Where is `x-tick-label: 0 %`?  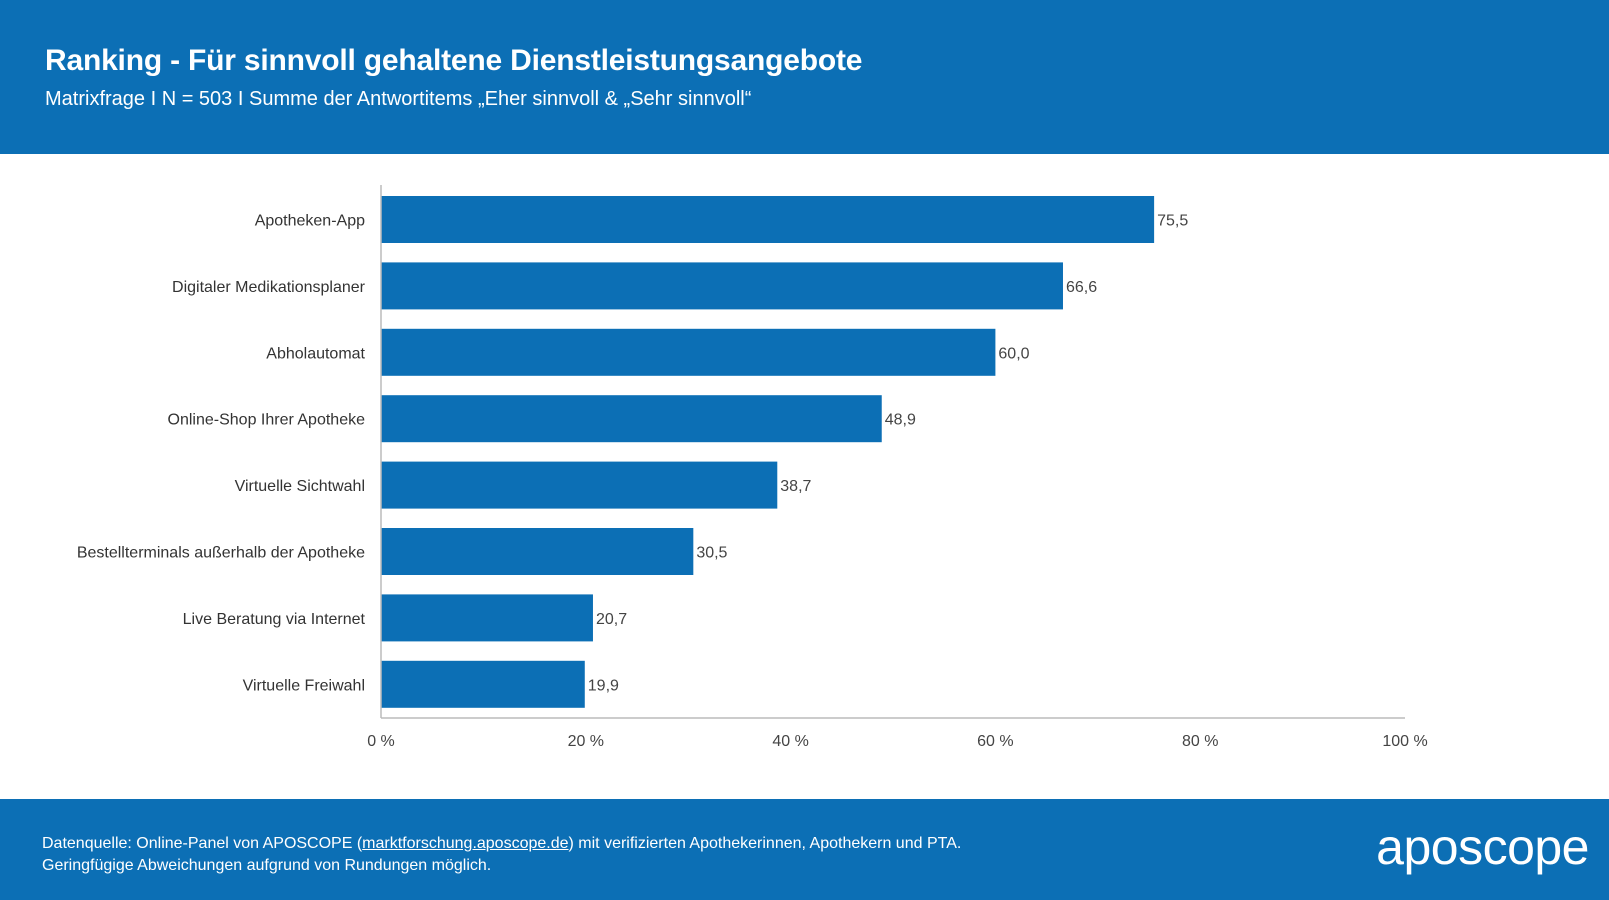
x-tick-label: 0 % is located at coordinates (381, 741).